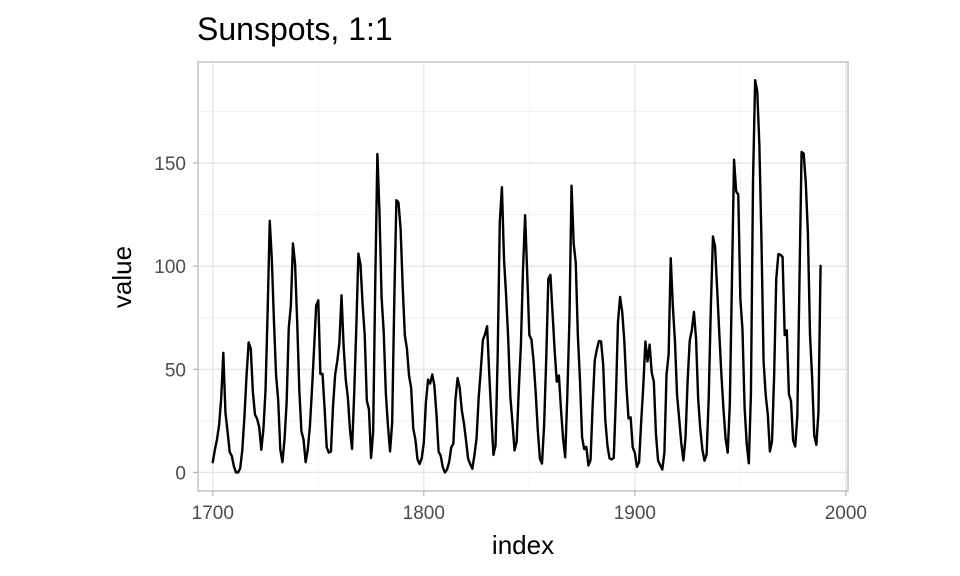 This screenshot has height=576, width=960. Describe the element at coordinates (295, 29) in the screenshot. I see `chart-title: Sunspots, 1:1` at that location.